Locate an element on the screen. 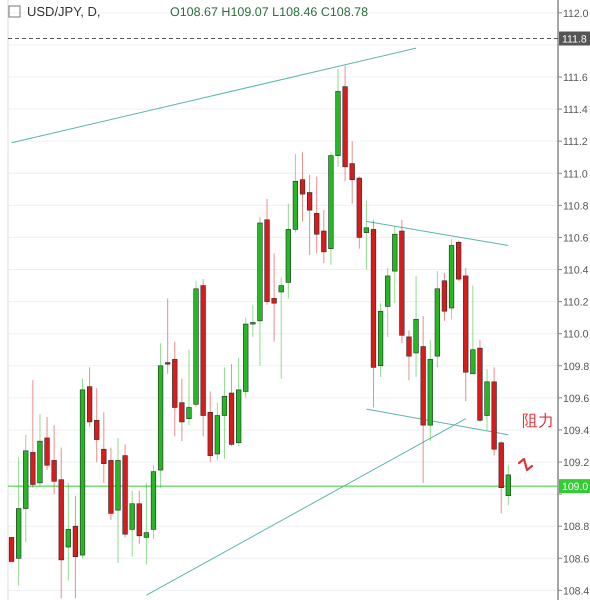  y-tick-label: 109.8 is located at coordinates (576, 366).